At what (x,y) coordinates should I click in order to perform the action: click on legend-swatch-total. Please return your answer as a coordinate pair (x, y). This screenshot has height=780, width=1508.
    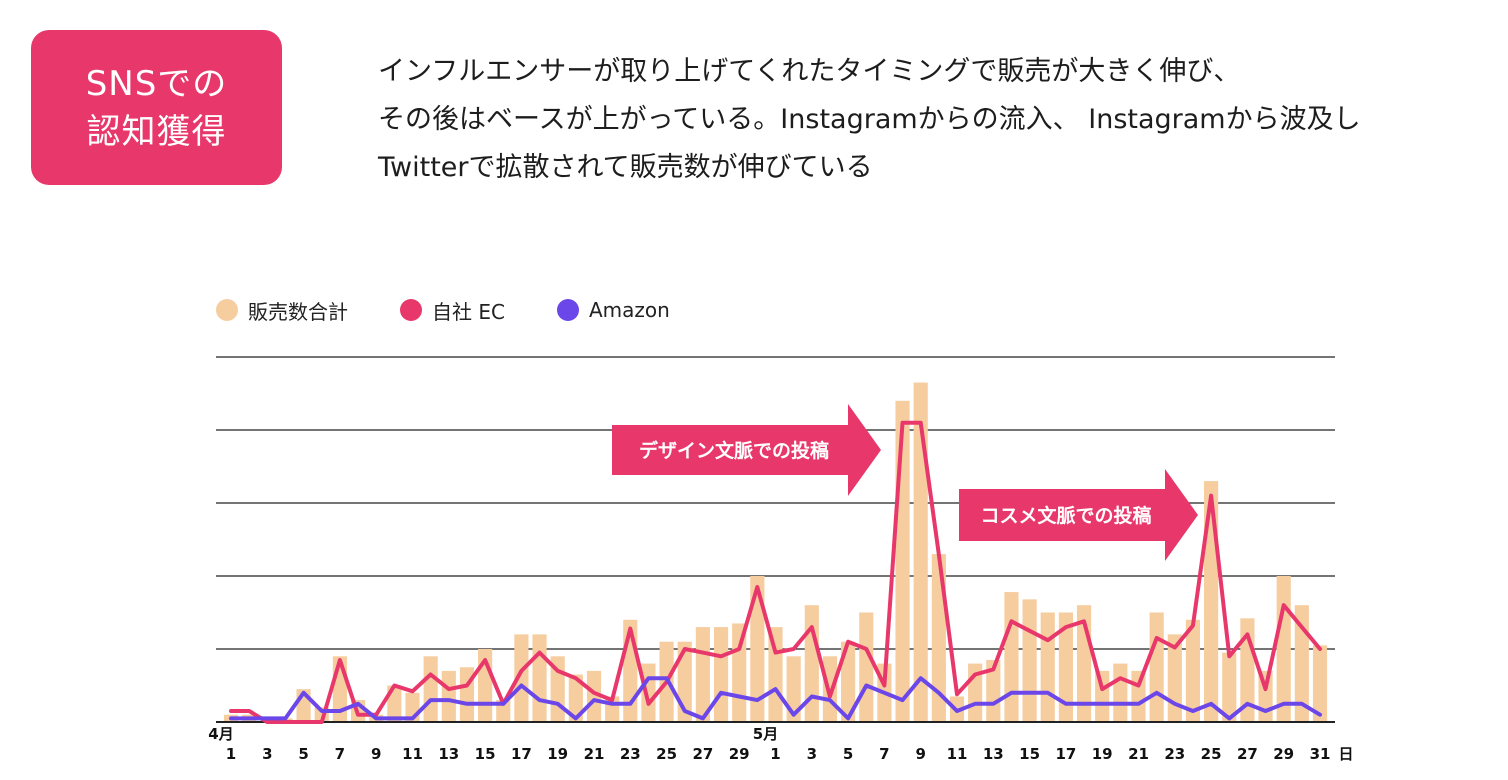
    Looking at the image, I should click on (227, 310).